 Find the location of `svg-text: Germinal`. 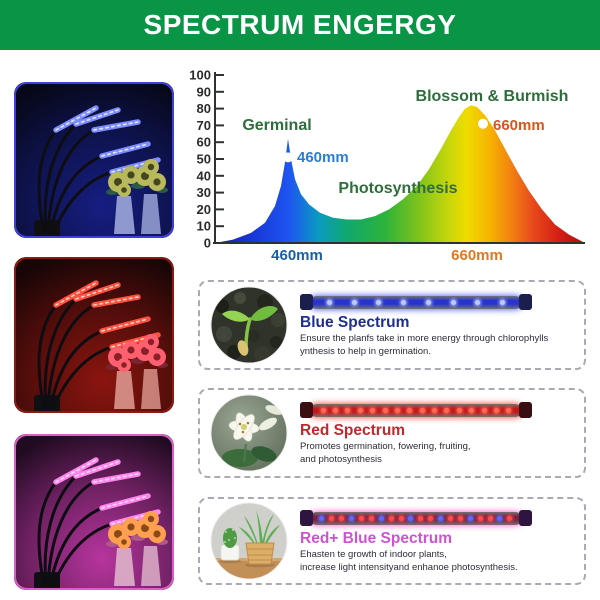

svg-text: Germinal is located at coordinates (276, 125).